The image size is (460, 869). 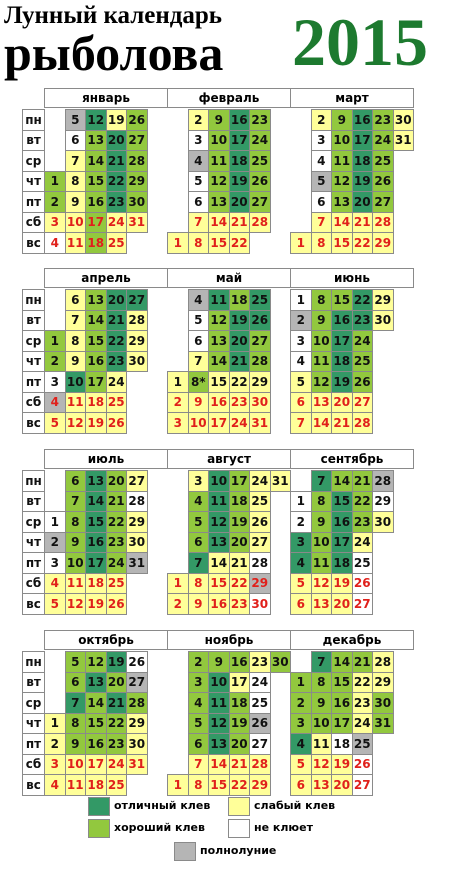 What do you see at coordinates (33, 243) in the screenshot?
I see `weekday-label: вс` at bounding box center [33, 243].